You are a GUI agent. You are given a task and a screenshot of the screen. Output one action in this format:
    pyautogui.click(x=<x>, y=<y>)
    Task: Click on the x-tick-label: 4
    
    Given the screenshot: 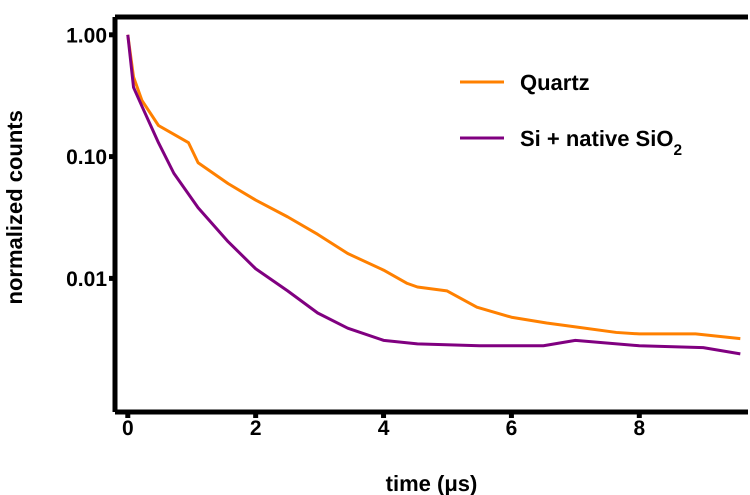 What is the action you would take?
    pyautogui.click(x=384, y=428)
    